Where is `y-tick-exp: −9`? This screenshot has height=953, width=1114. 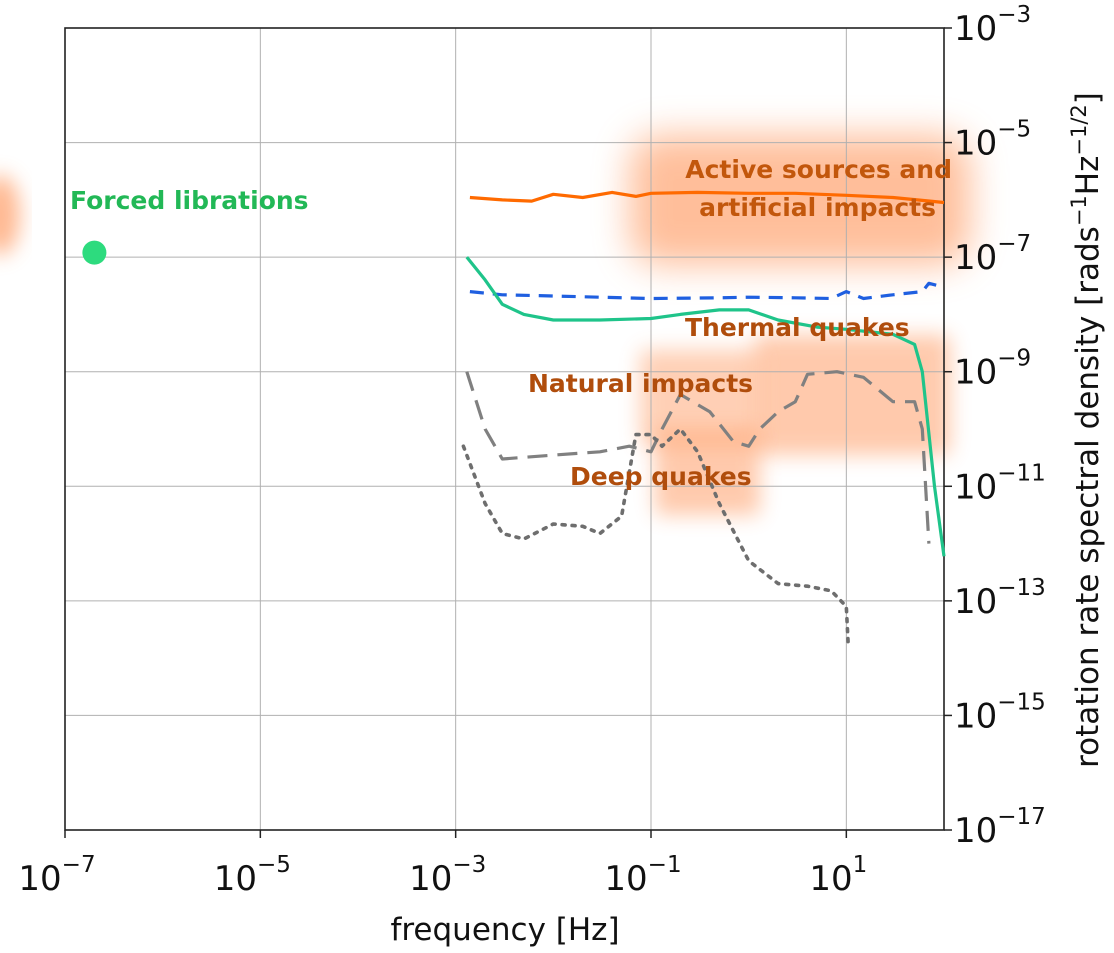 y-tick-exp: −9 is located at coordinates (1014, 359).